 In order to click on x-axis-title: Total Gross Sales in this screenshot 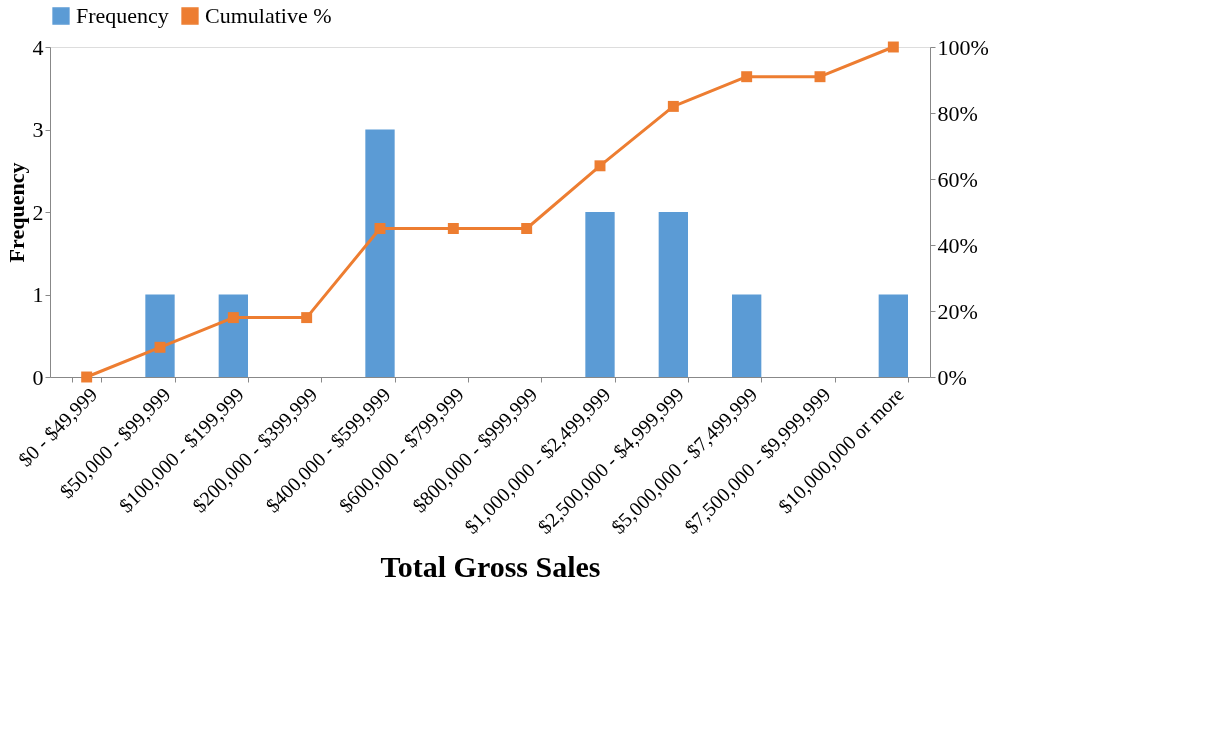, I will do `click(490, 566)`.